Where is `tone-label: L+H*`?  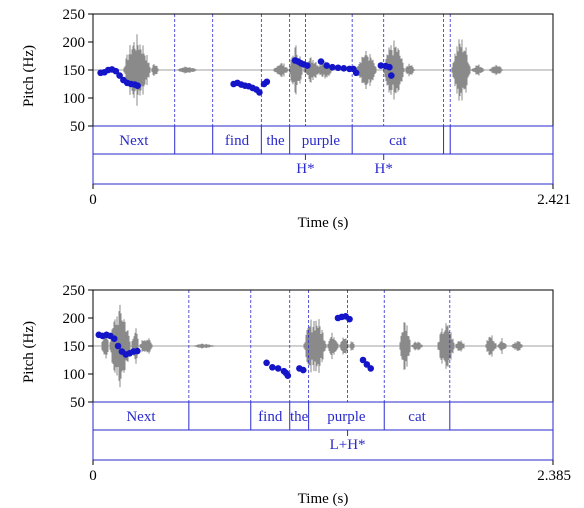 tone-label: L+H* is located at coordinates (348, 445).